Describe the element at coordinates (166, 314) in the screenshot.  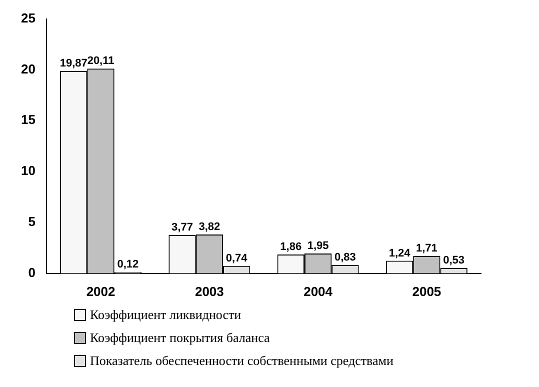
I see `text: Коэффициент ликвидности` at that location.